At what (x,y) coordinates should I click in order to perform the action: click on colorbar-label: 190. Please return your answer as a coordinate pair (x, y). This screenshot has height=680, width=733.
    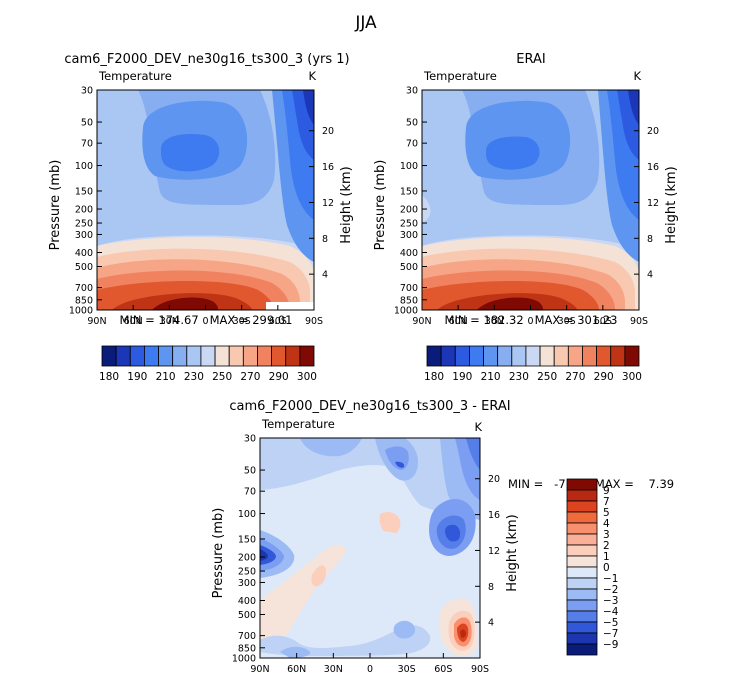
    Looking at the image, I should click on (137, 377).